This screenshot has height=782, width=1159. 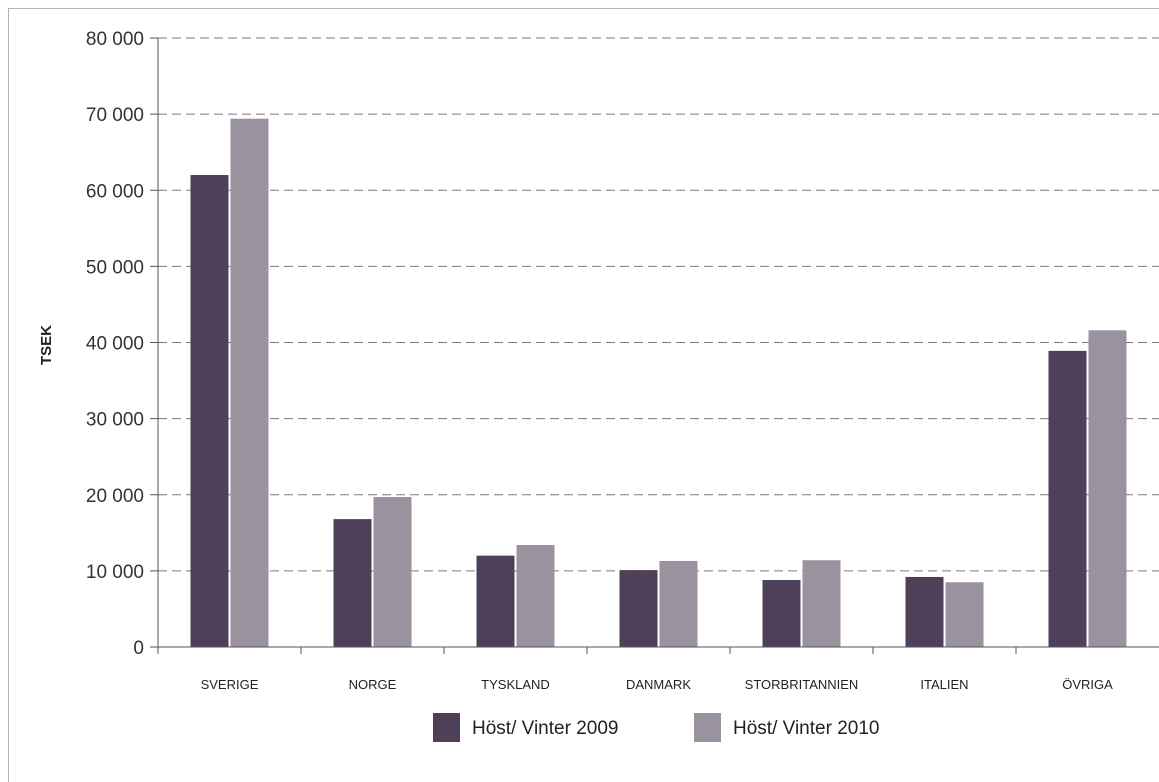 What do you see at coordinates (545, 728) in the screenshot?
I see `legend-label: Höst/ Vinter 2009` at bounding box center [545, 728].